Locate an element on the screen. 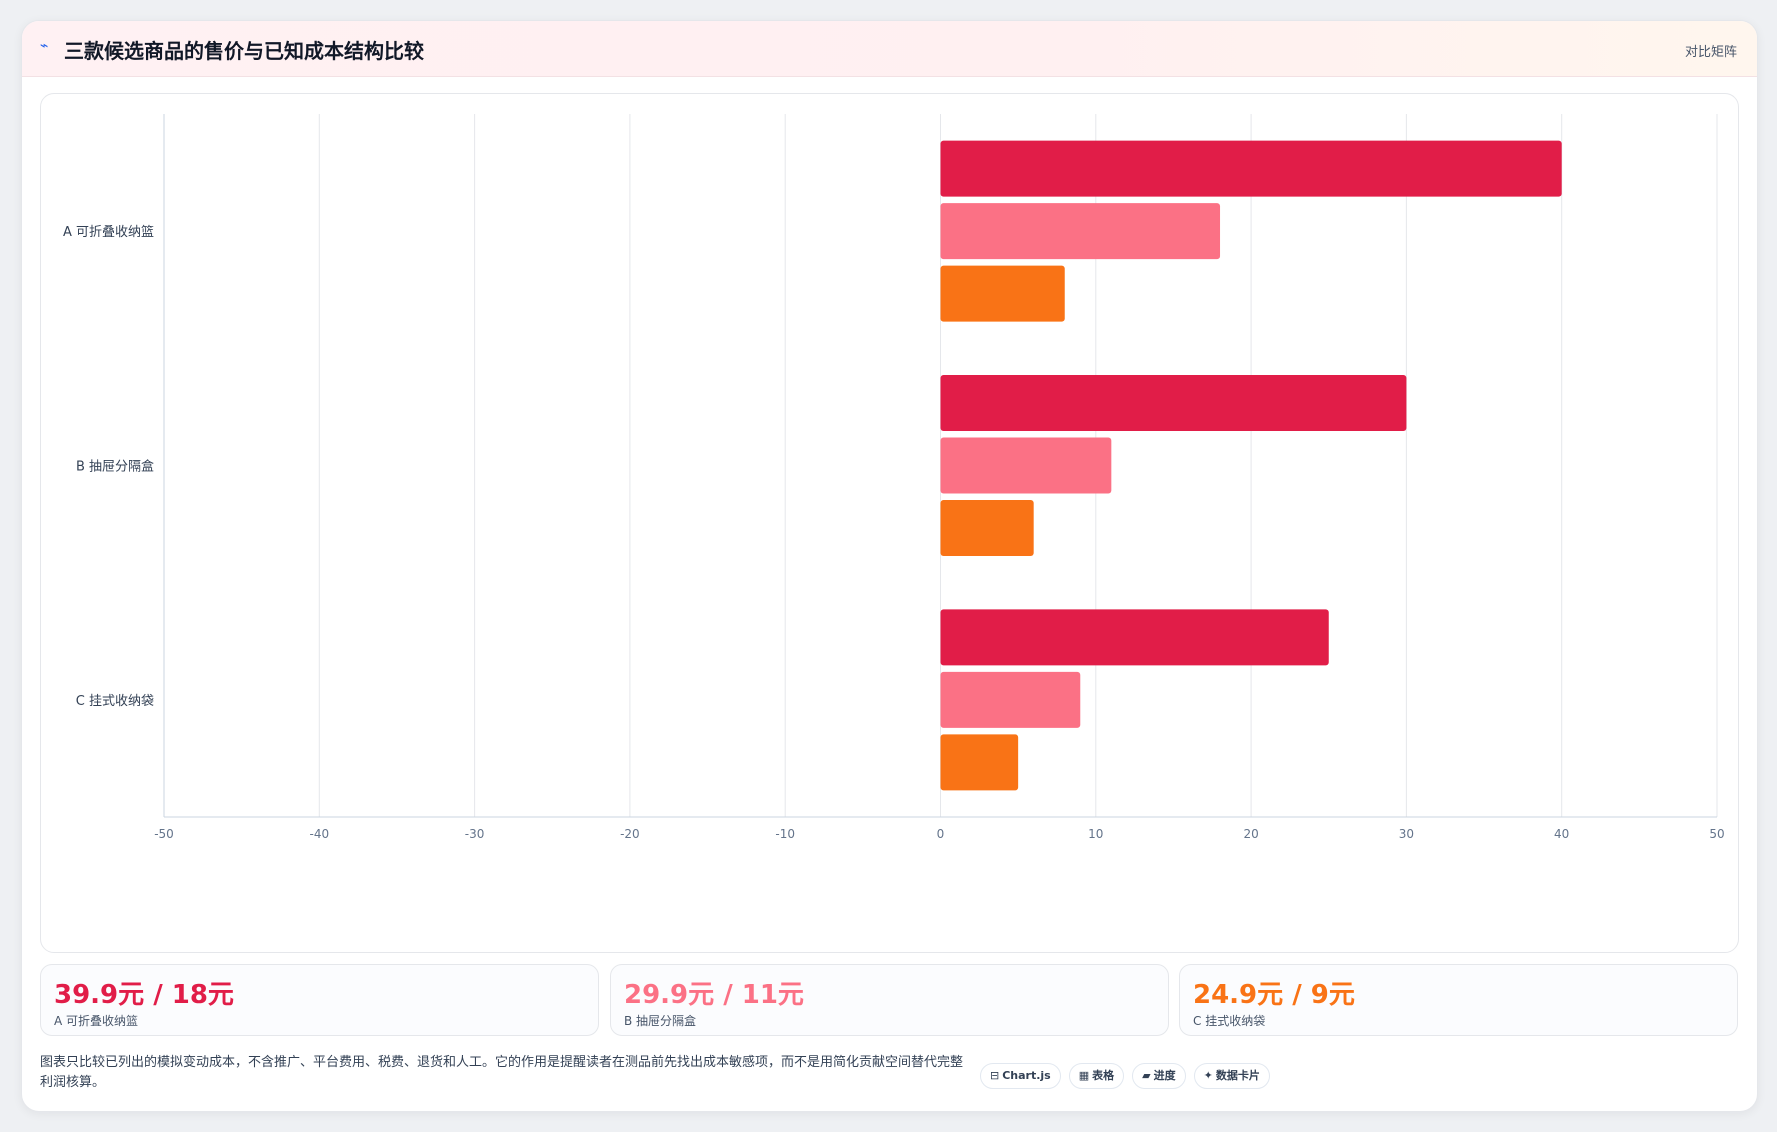 The height and width of the screenshot is (1132, 1777). card-value: 29.9元 / 11元 is located at coordinates (714, 995).